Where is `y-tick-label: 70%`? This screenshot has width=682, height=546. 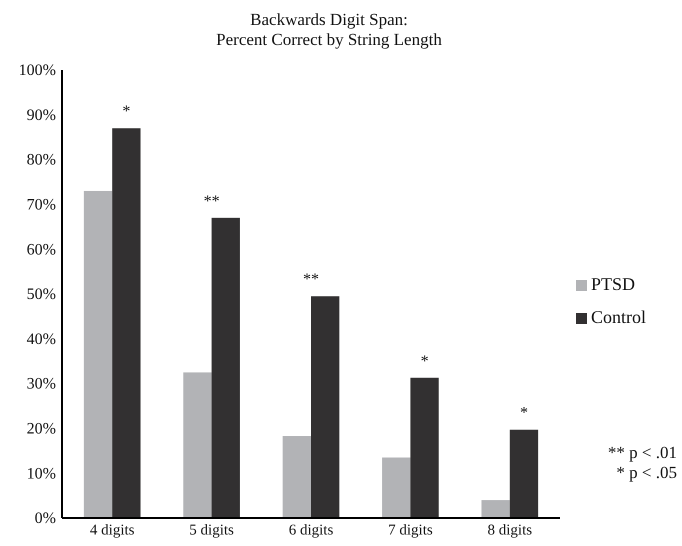
y-tick-label: 70% is located at coordinates (41, 205).